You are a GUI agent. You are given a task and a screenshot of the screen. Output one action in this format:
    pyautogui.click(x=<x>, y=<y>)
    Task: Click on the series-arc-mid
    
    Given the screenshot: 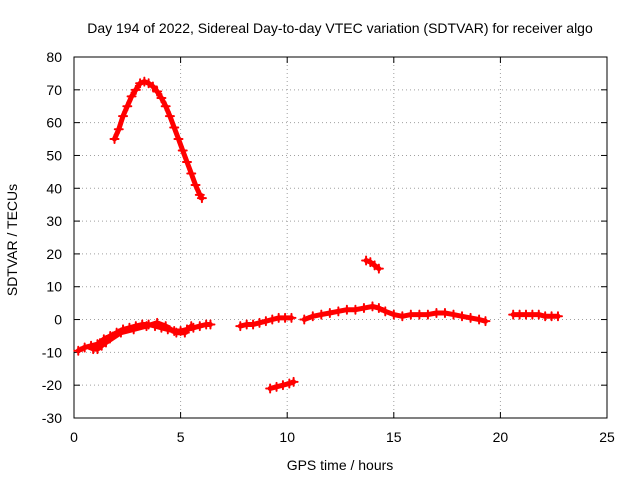 What is the action you would take?
    pyautogui.click(x=266, y=322)
    